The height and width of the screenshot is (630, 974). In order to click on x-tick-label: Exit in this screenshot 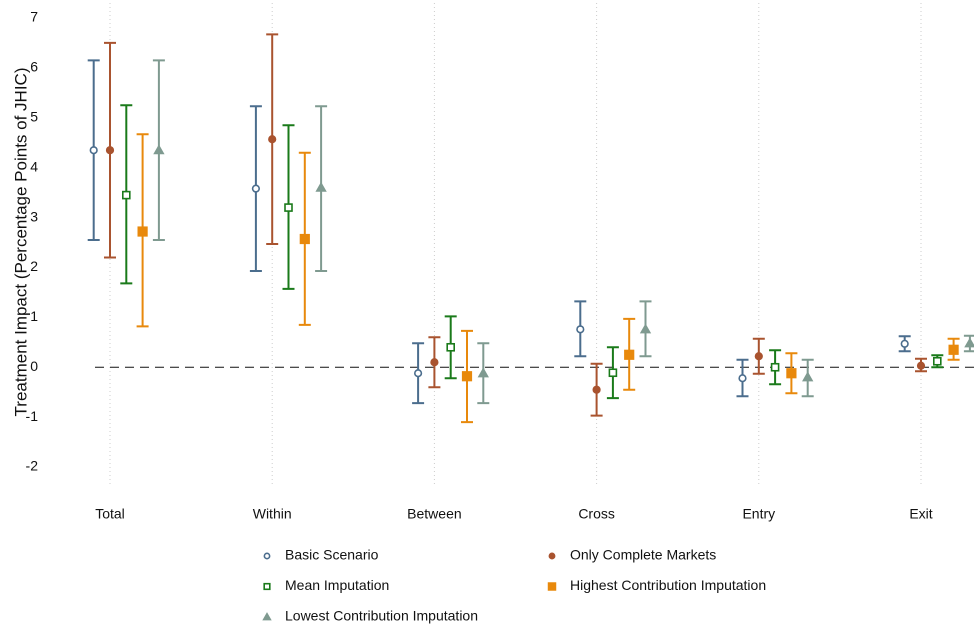, I will do `click(920, 514)`.